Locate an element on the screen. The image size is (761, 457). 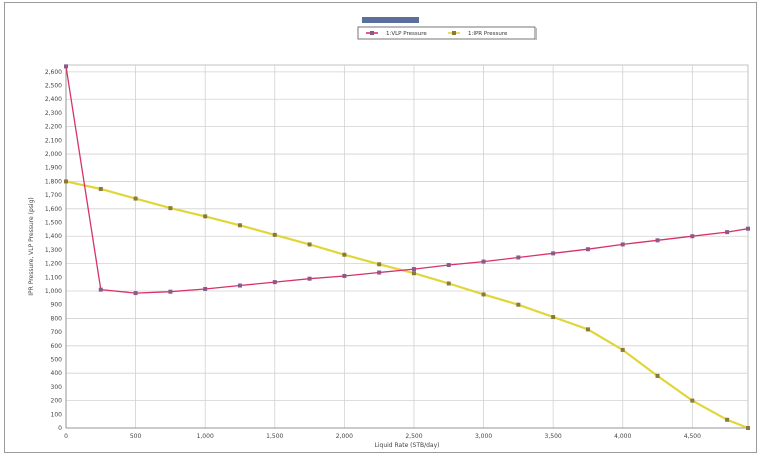
y-tick-label: 1,200 is located at coordinates (53, 264).